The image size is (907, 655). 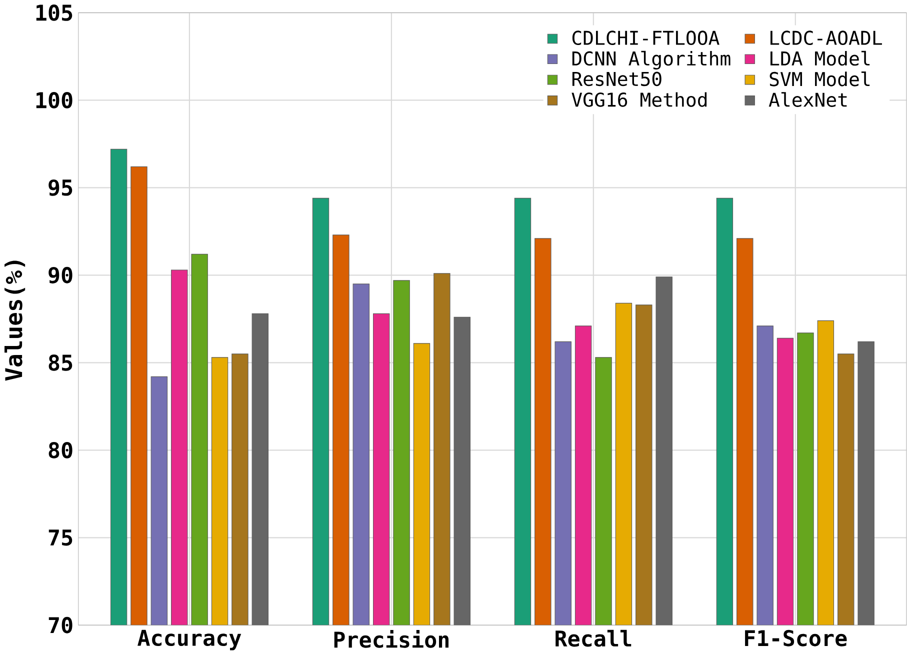 I want to click on y-tick-label: 105, so click(x=54, y=13).